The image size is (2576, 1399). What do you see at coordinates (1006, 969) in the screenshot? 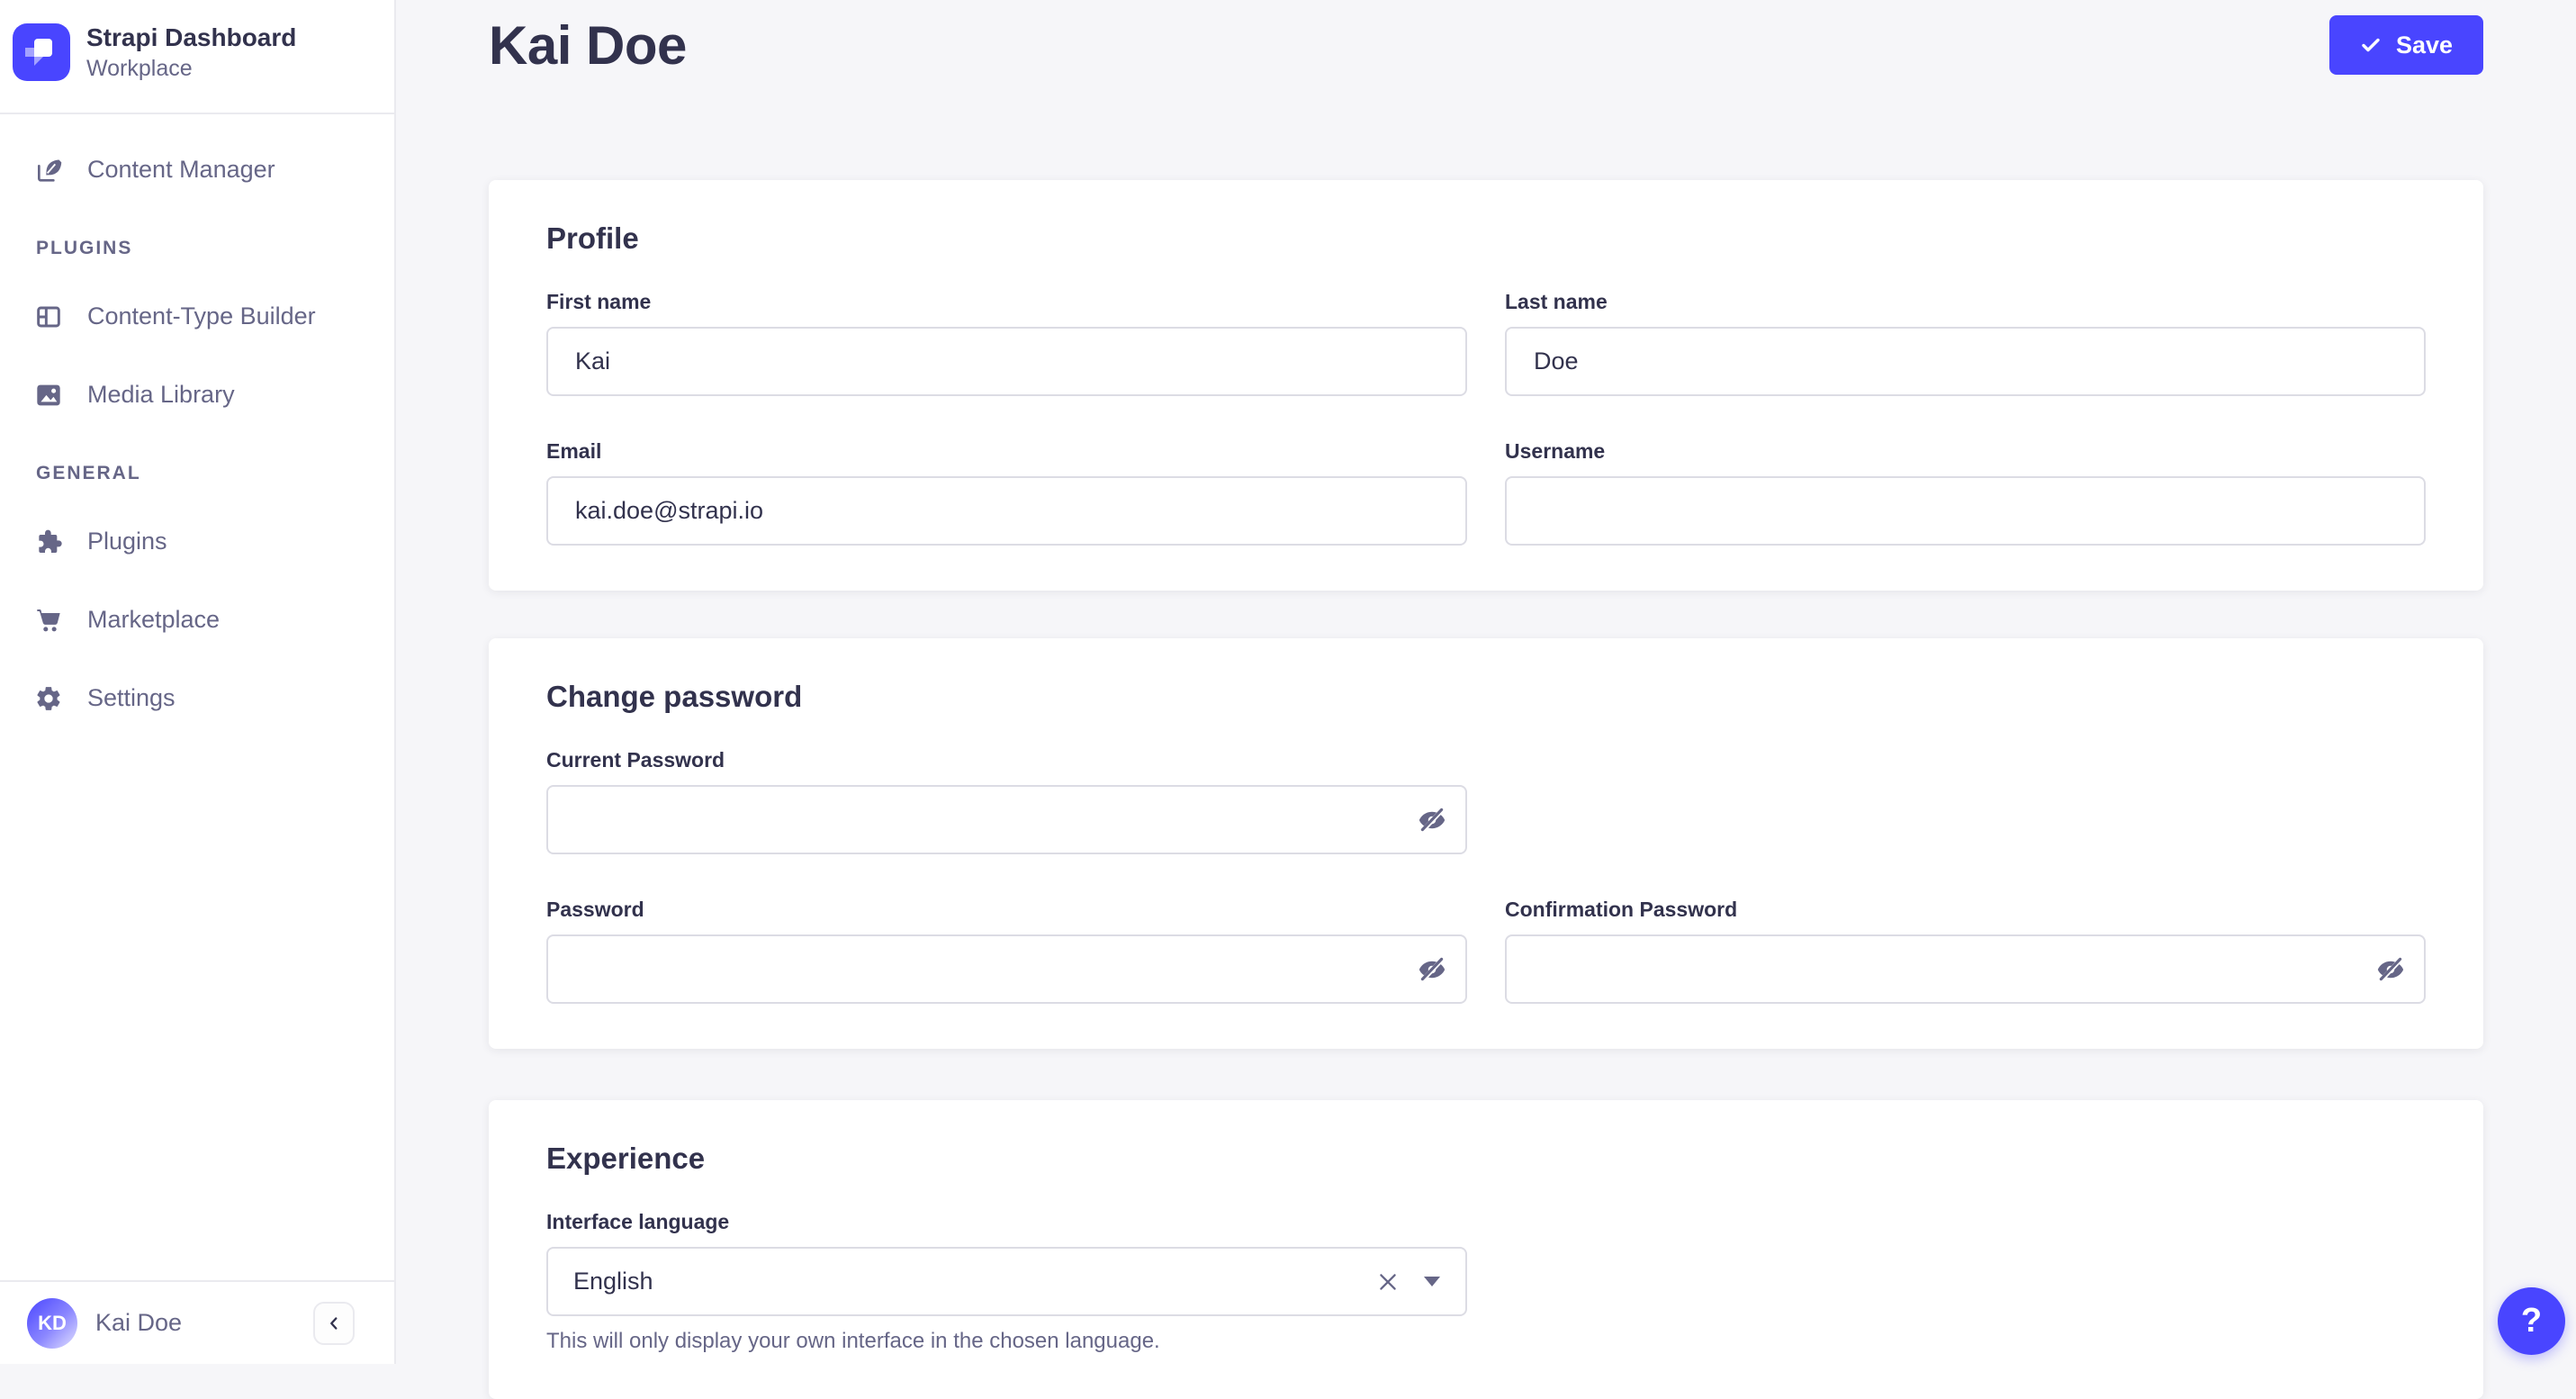
I see `password-input` at bounding box center [1006, 969].